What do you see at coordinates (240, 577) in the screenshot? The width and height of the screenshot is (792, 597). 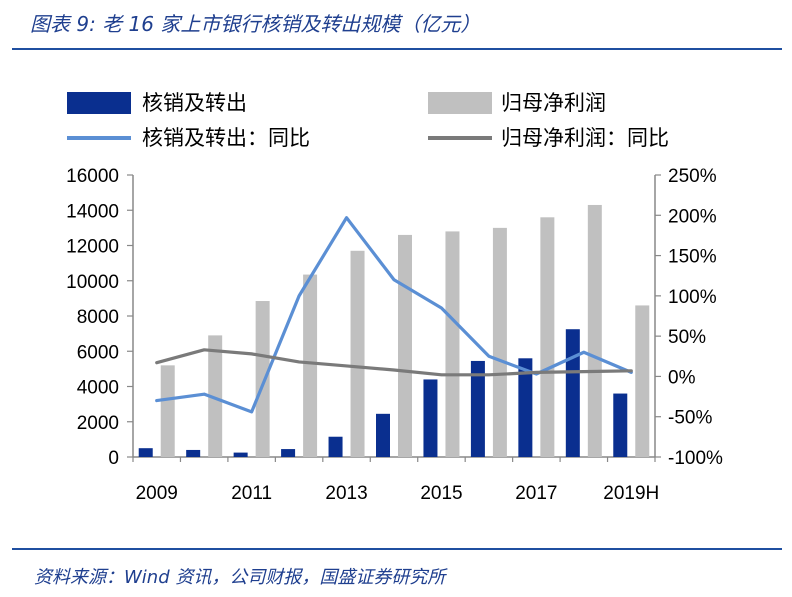 I see `source-note: 资料来源：Wind 资讯，公司财报，国盛证券研究所` at bounding box center [240, 577].